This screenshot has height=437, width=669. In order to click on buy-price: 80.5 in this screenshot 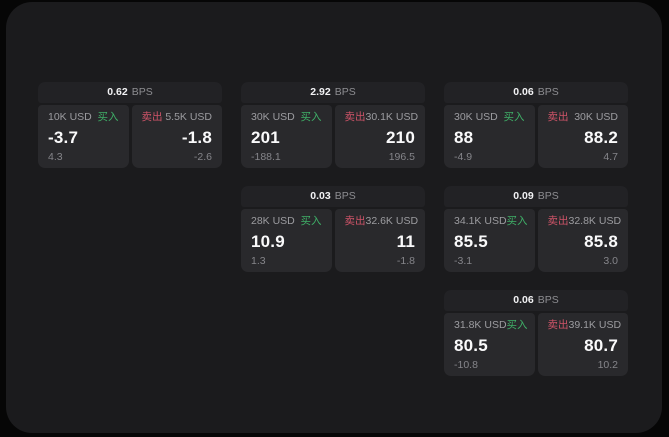, I will do `click(471, 345)`.